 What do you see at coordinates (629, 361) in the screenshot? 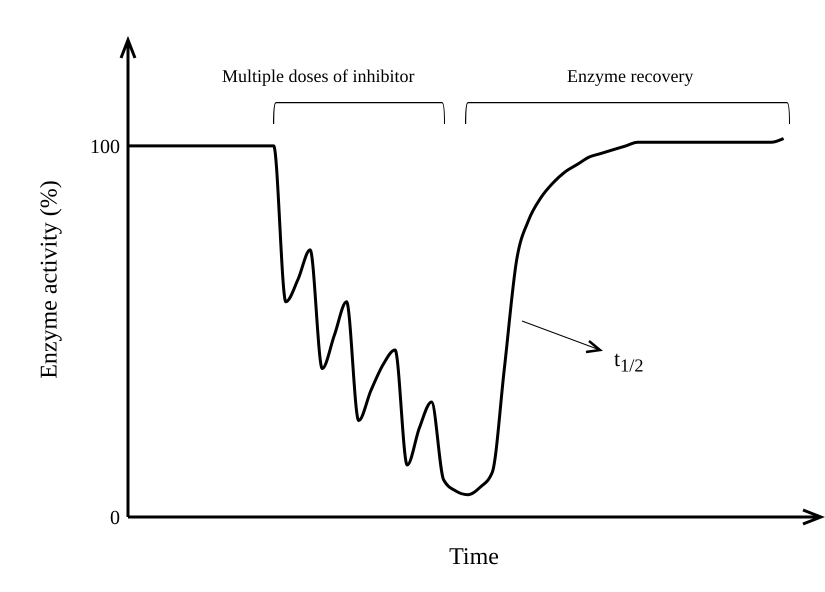
I see `annotation: t$_{1/2}$` at bounding box center [629, 361].